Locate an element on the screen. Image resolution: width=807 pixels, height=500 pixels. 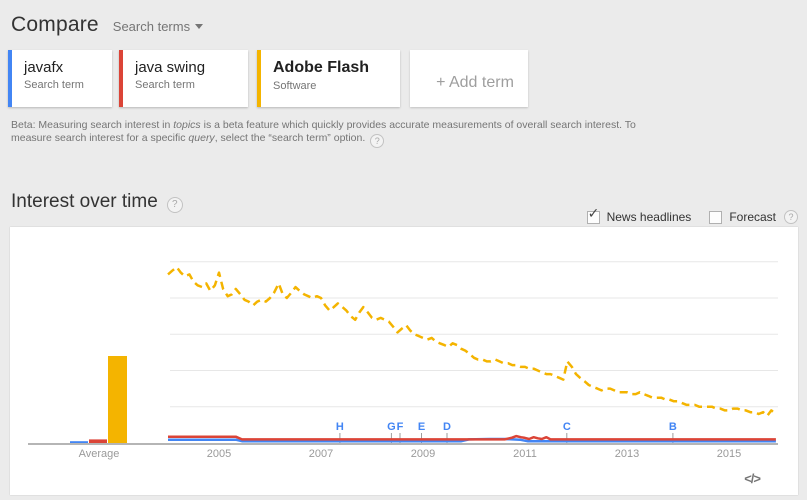
checkbox-checked-icon: ✓ is located at coordinates (593, 214).